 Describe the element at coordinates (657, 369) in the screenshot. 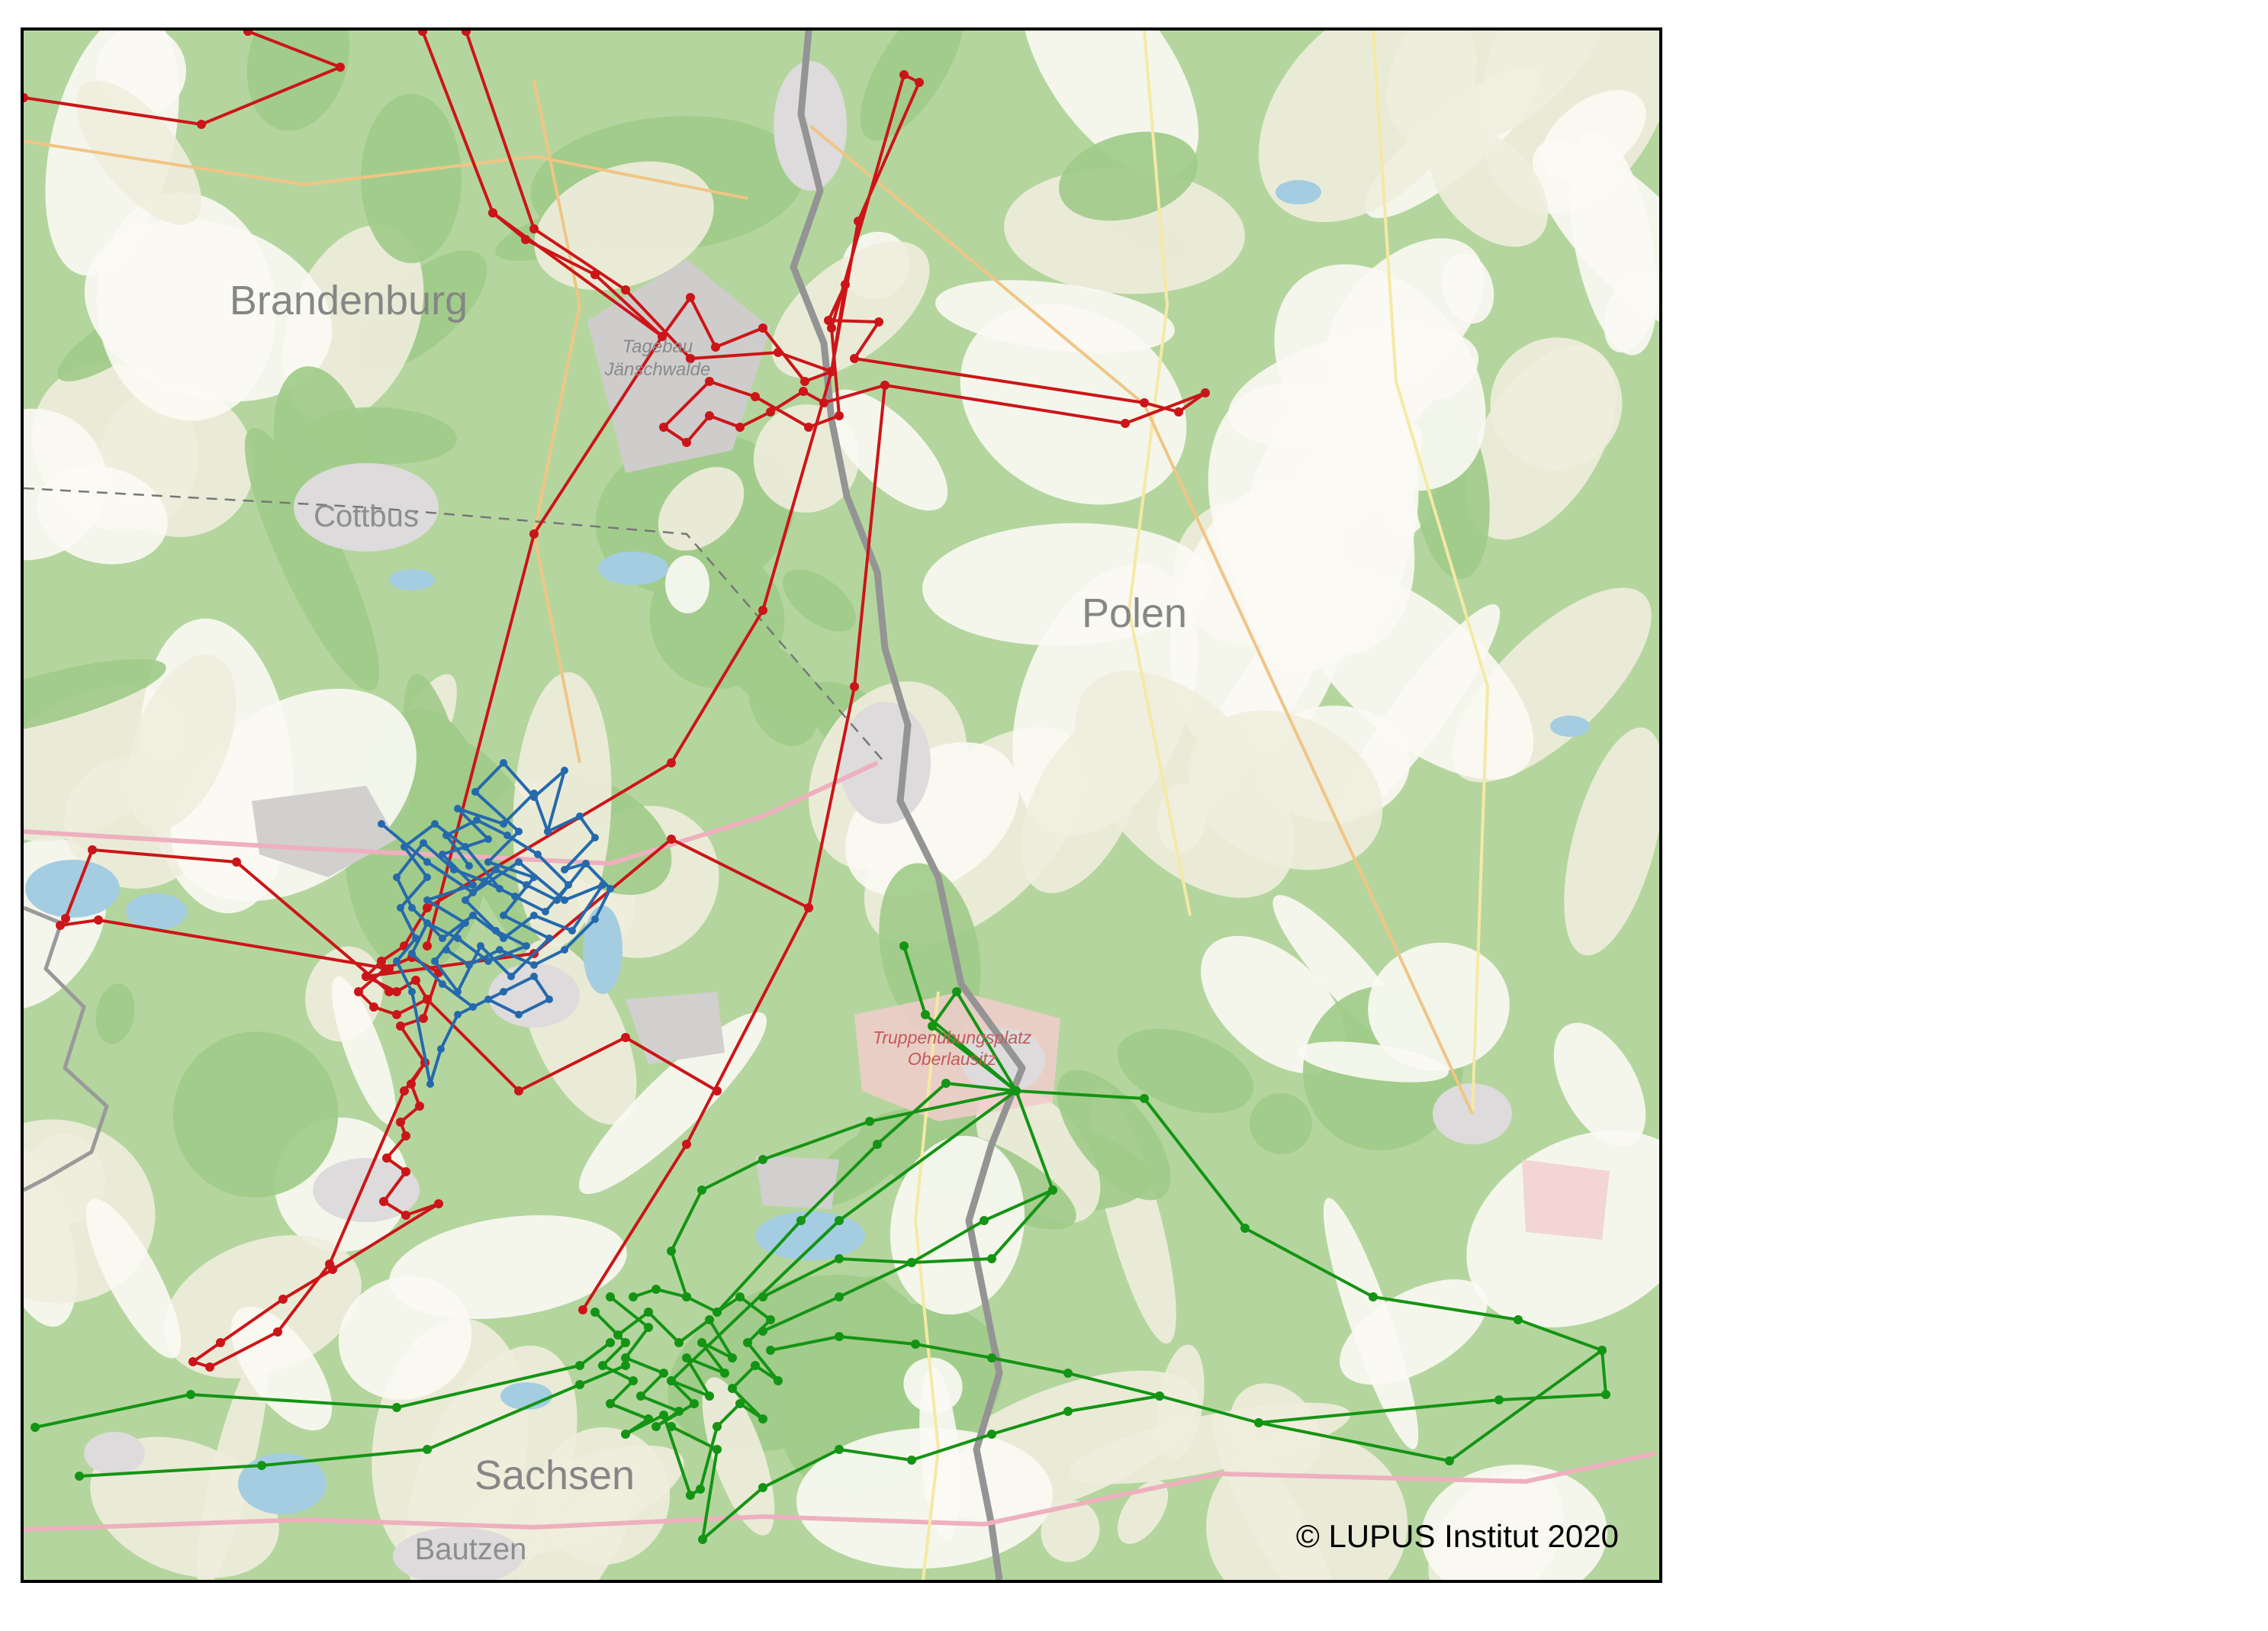

I see `map-label: Jänschwalde` at that location.